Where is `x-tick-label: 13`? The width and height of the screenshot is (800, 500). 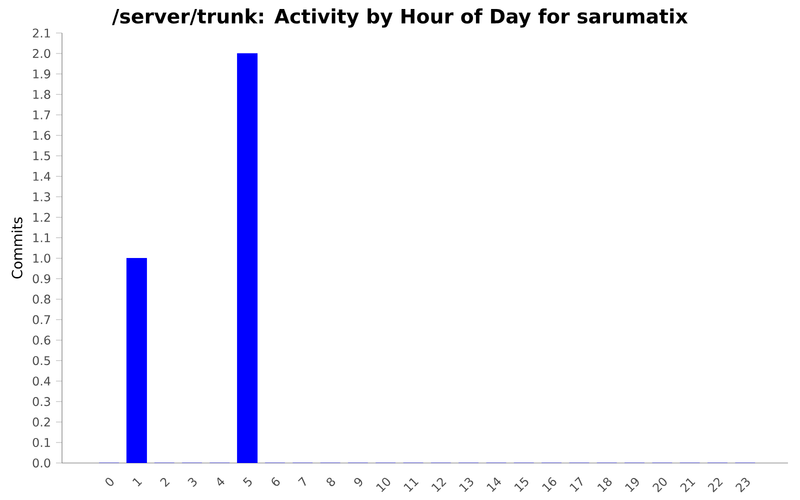 x-tick-label: 13 is located at coordinates (466, 485).